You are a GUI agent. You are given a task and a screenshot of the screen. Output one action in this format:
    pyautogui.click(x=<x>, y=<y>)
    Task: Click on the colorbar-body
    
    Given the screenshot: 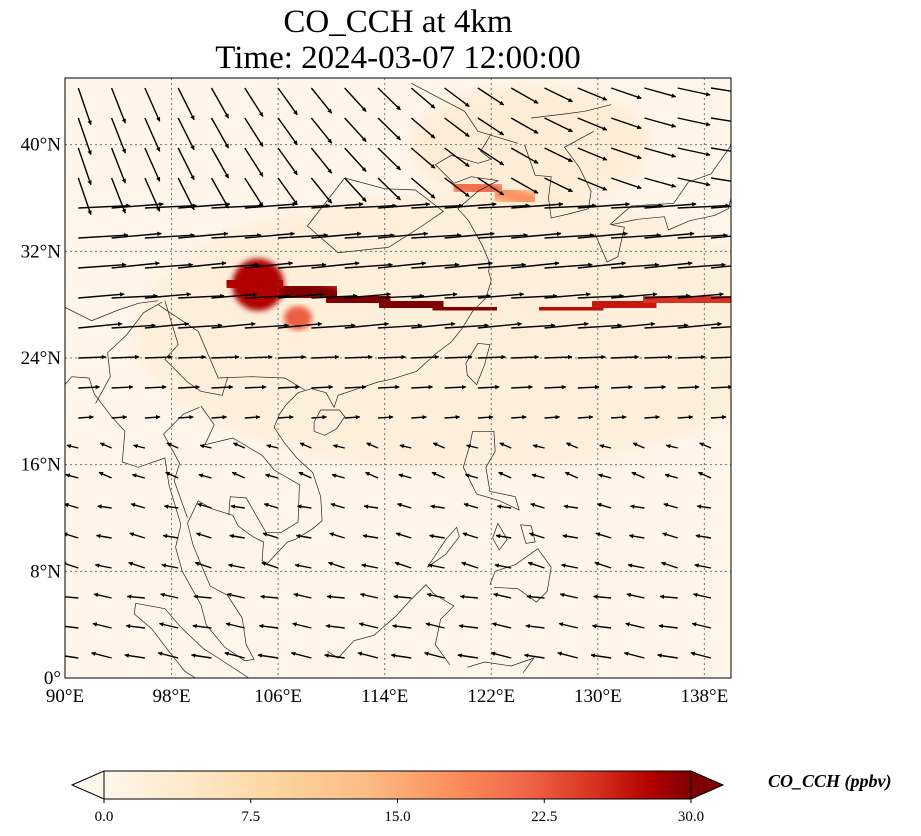 What is the action you would take?
    pyautogui.click(x=397, y=785)
    